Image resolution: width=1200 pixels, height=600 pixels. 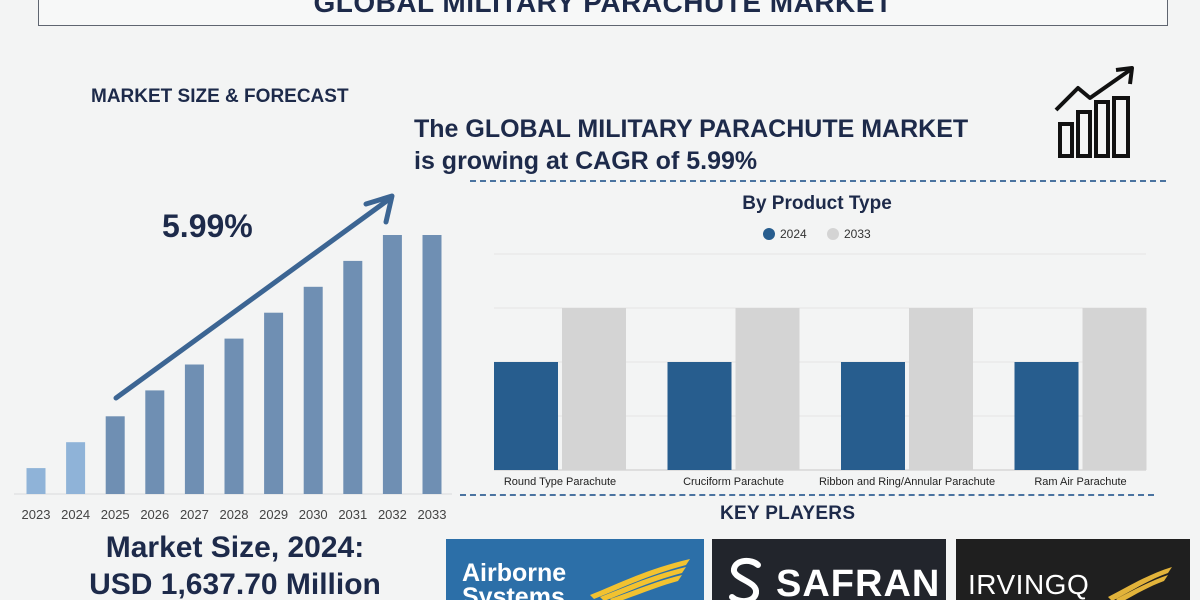 What do you see at coordinates (432, 364) in the screenshot?
I see `forecast-bar-2033` at bounding box center [432, 364].